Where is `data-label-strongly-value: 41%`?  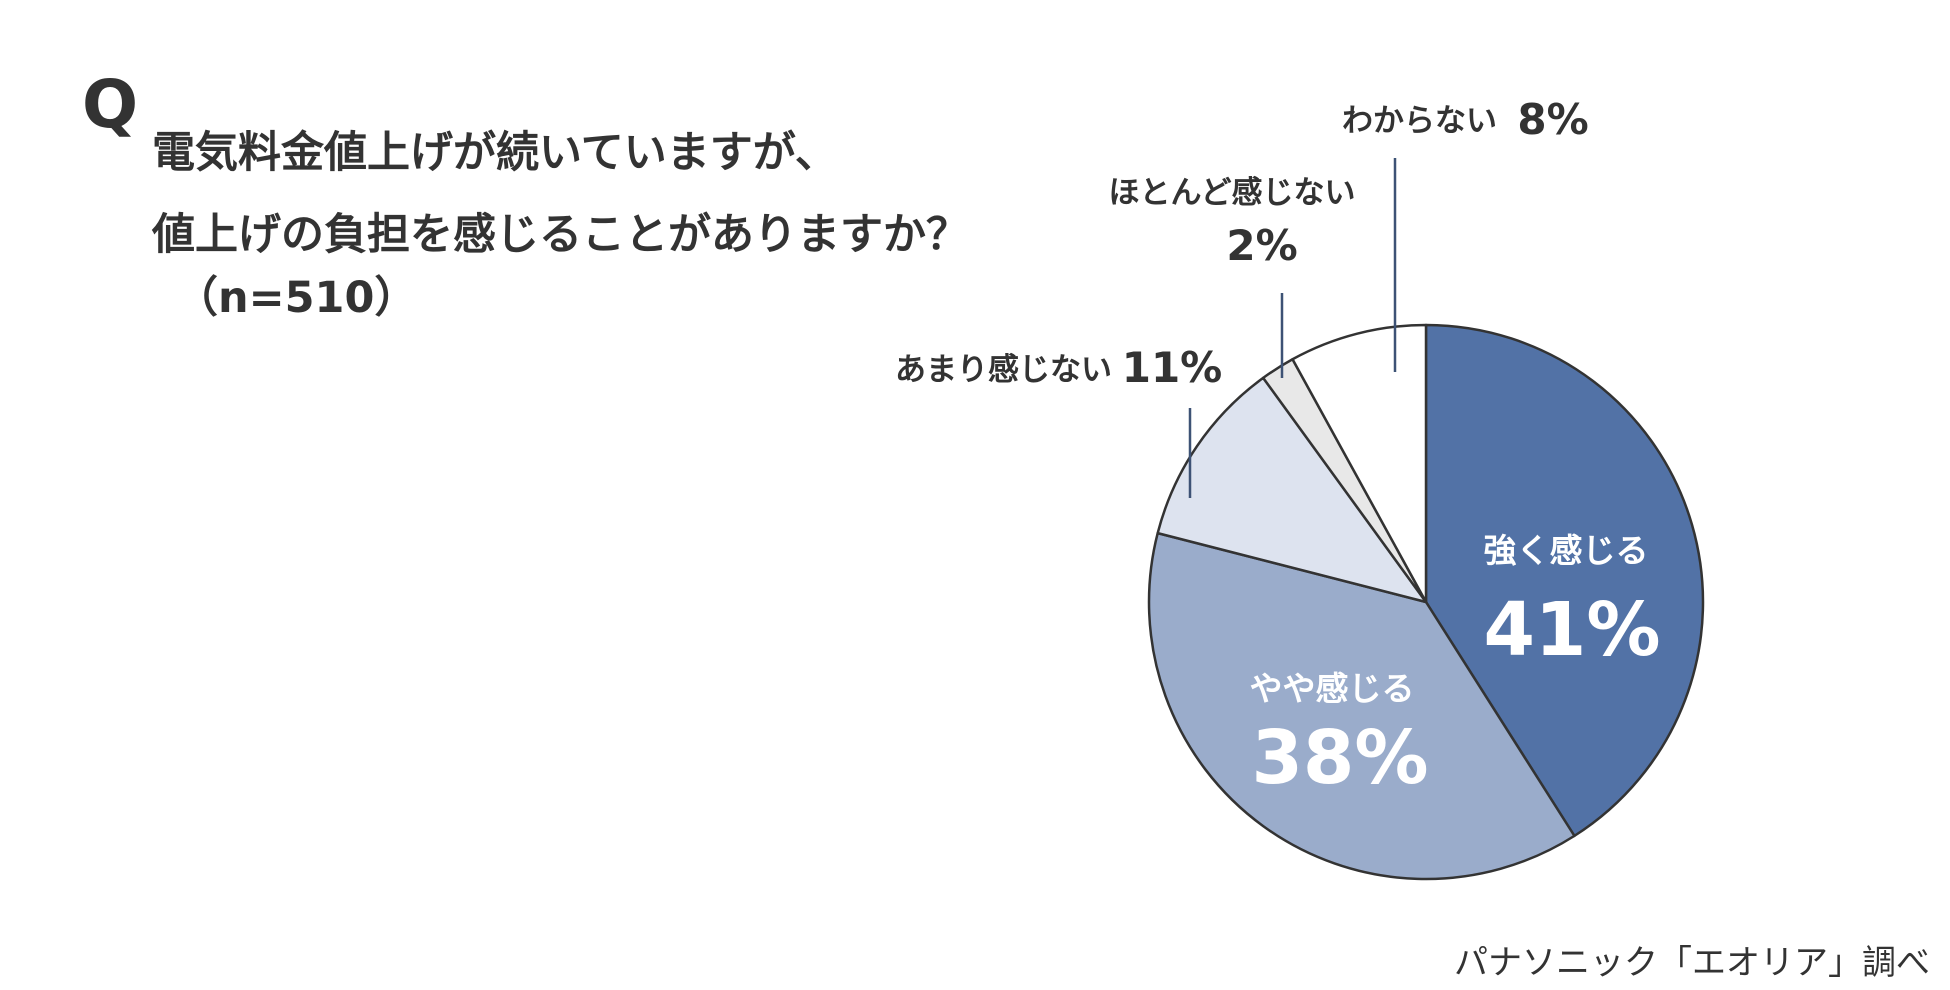
data-label-strongly-value: 41% is located at coordinates (1571, 630).